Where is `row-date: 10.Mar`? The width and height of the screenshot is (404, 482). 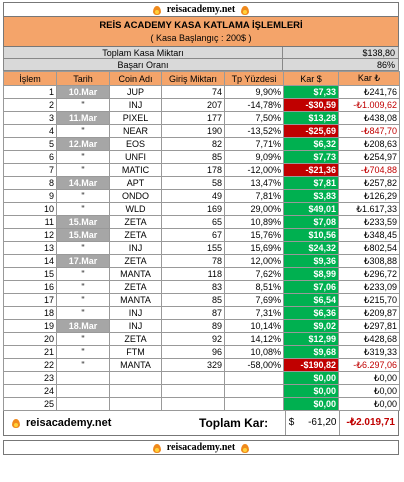 row-date: 10.Mar is located at coordinates (83, 92).